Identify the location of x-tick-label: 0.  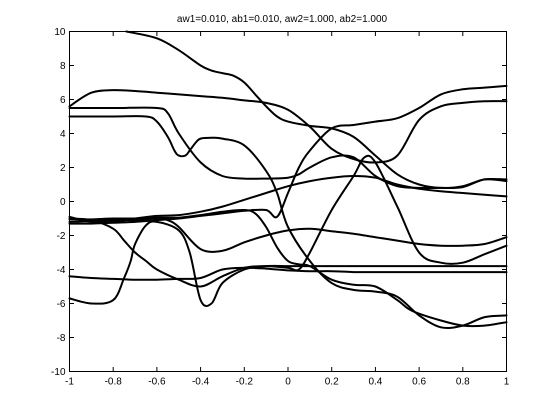
(288, 382).